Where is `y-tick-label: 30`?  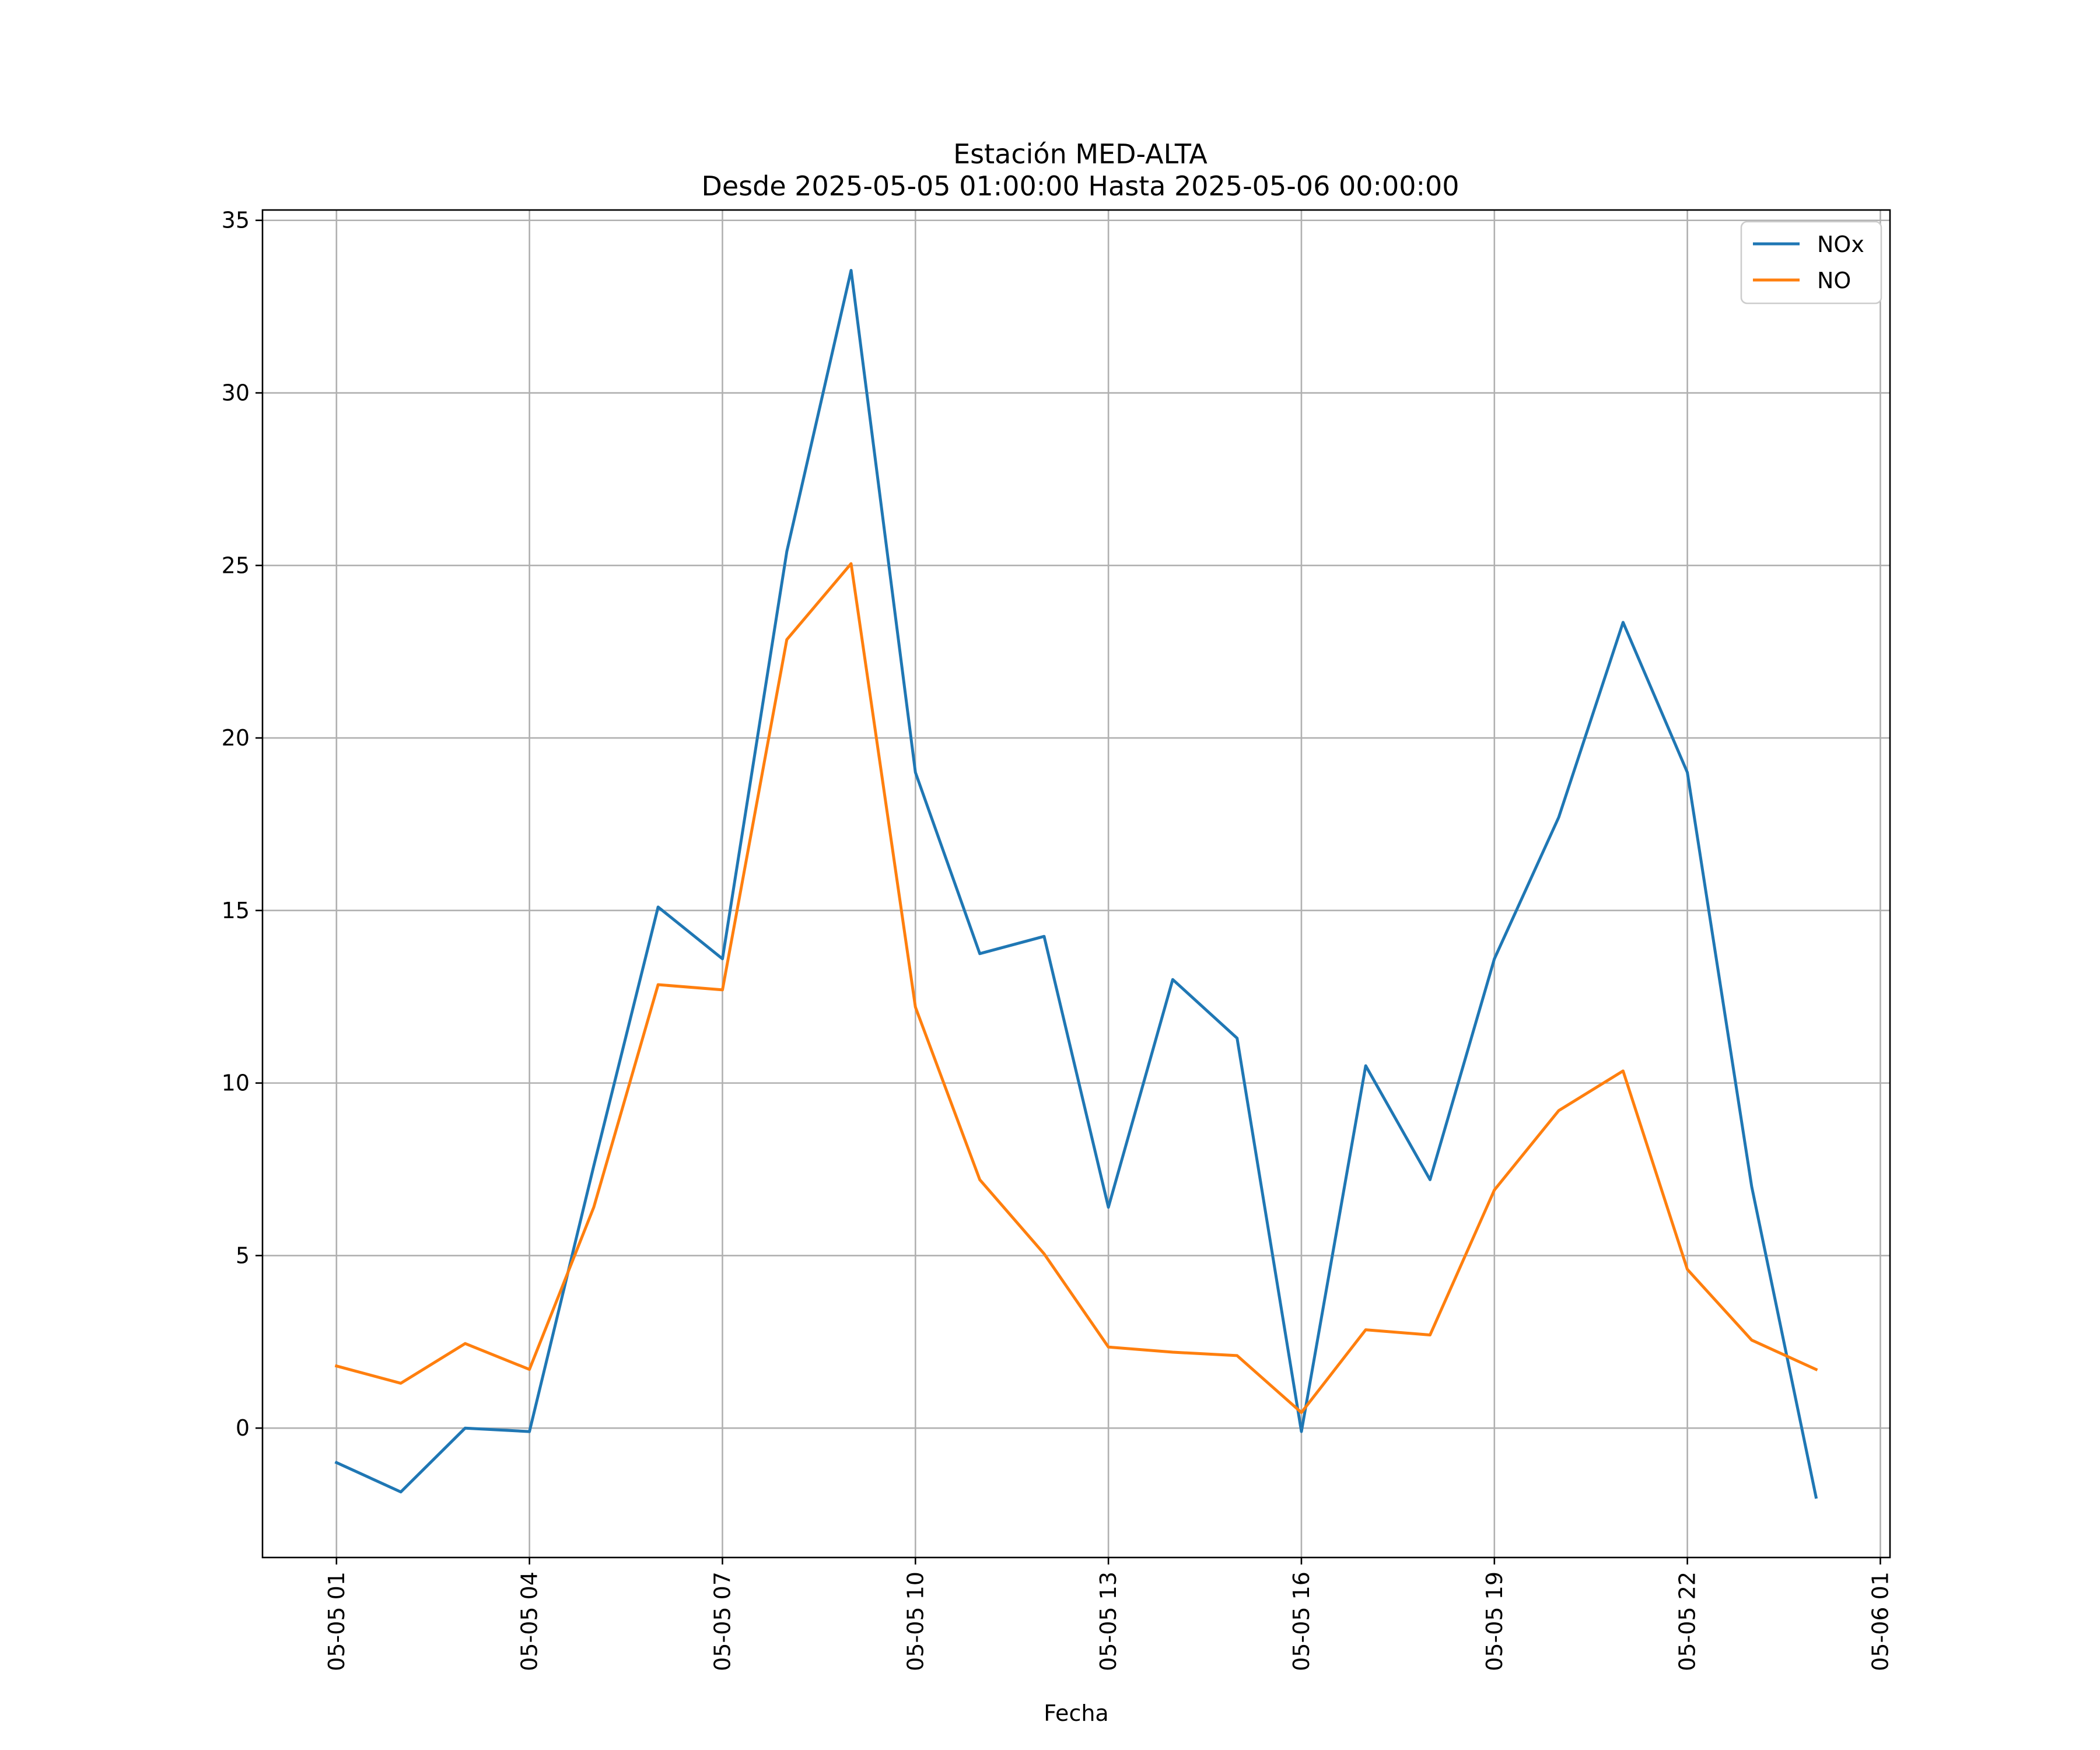
y-tick-label: 30 is located at coordinates (236, 393).